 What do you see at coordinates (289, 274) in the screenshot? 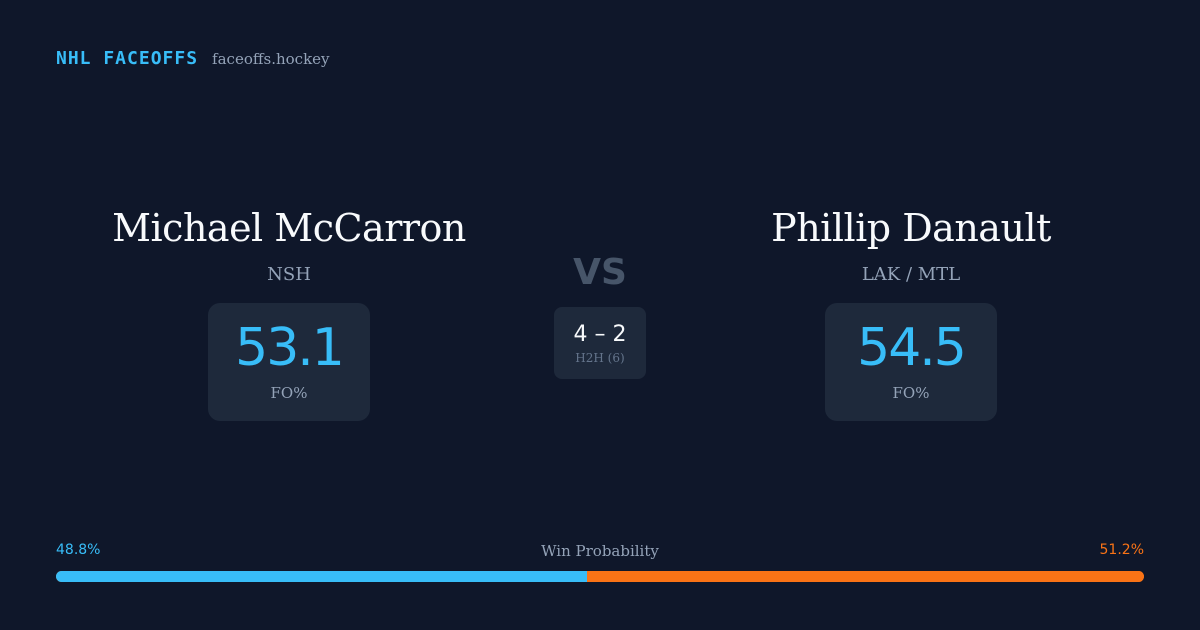
I see `player-left-team: NSH` at bounding box center [289, 274].